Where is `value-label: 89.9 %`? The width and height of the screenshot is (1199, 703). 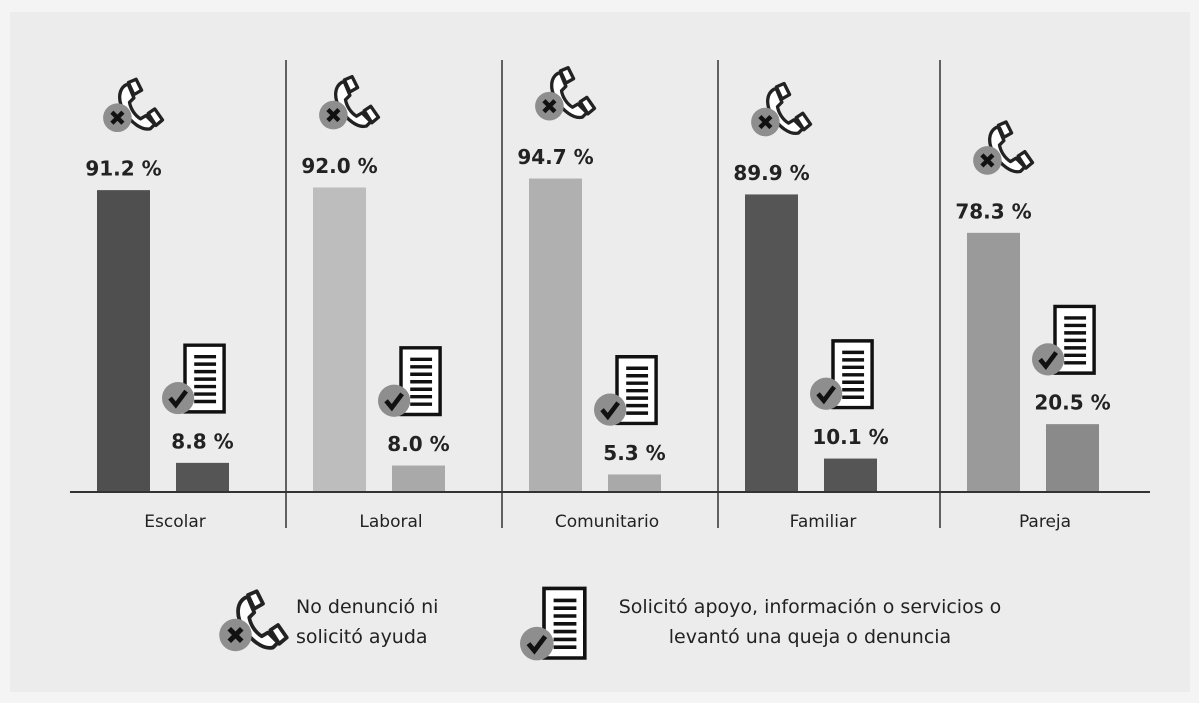
value-label: 89.9 % is located at coordinates (771, 173).